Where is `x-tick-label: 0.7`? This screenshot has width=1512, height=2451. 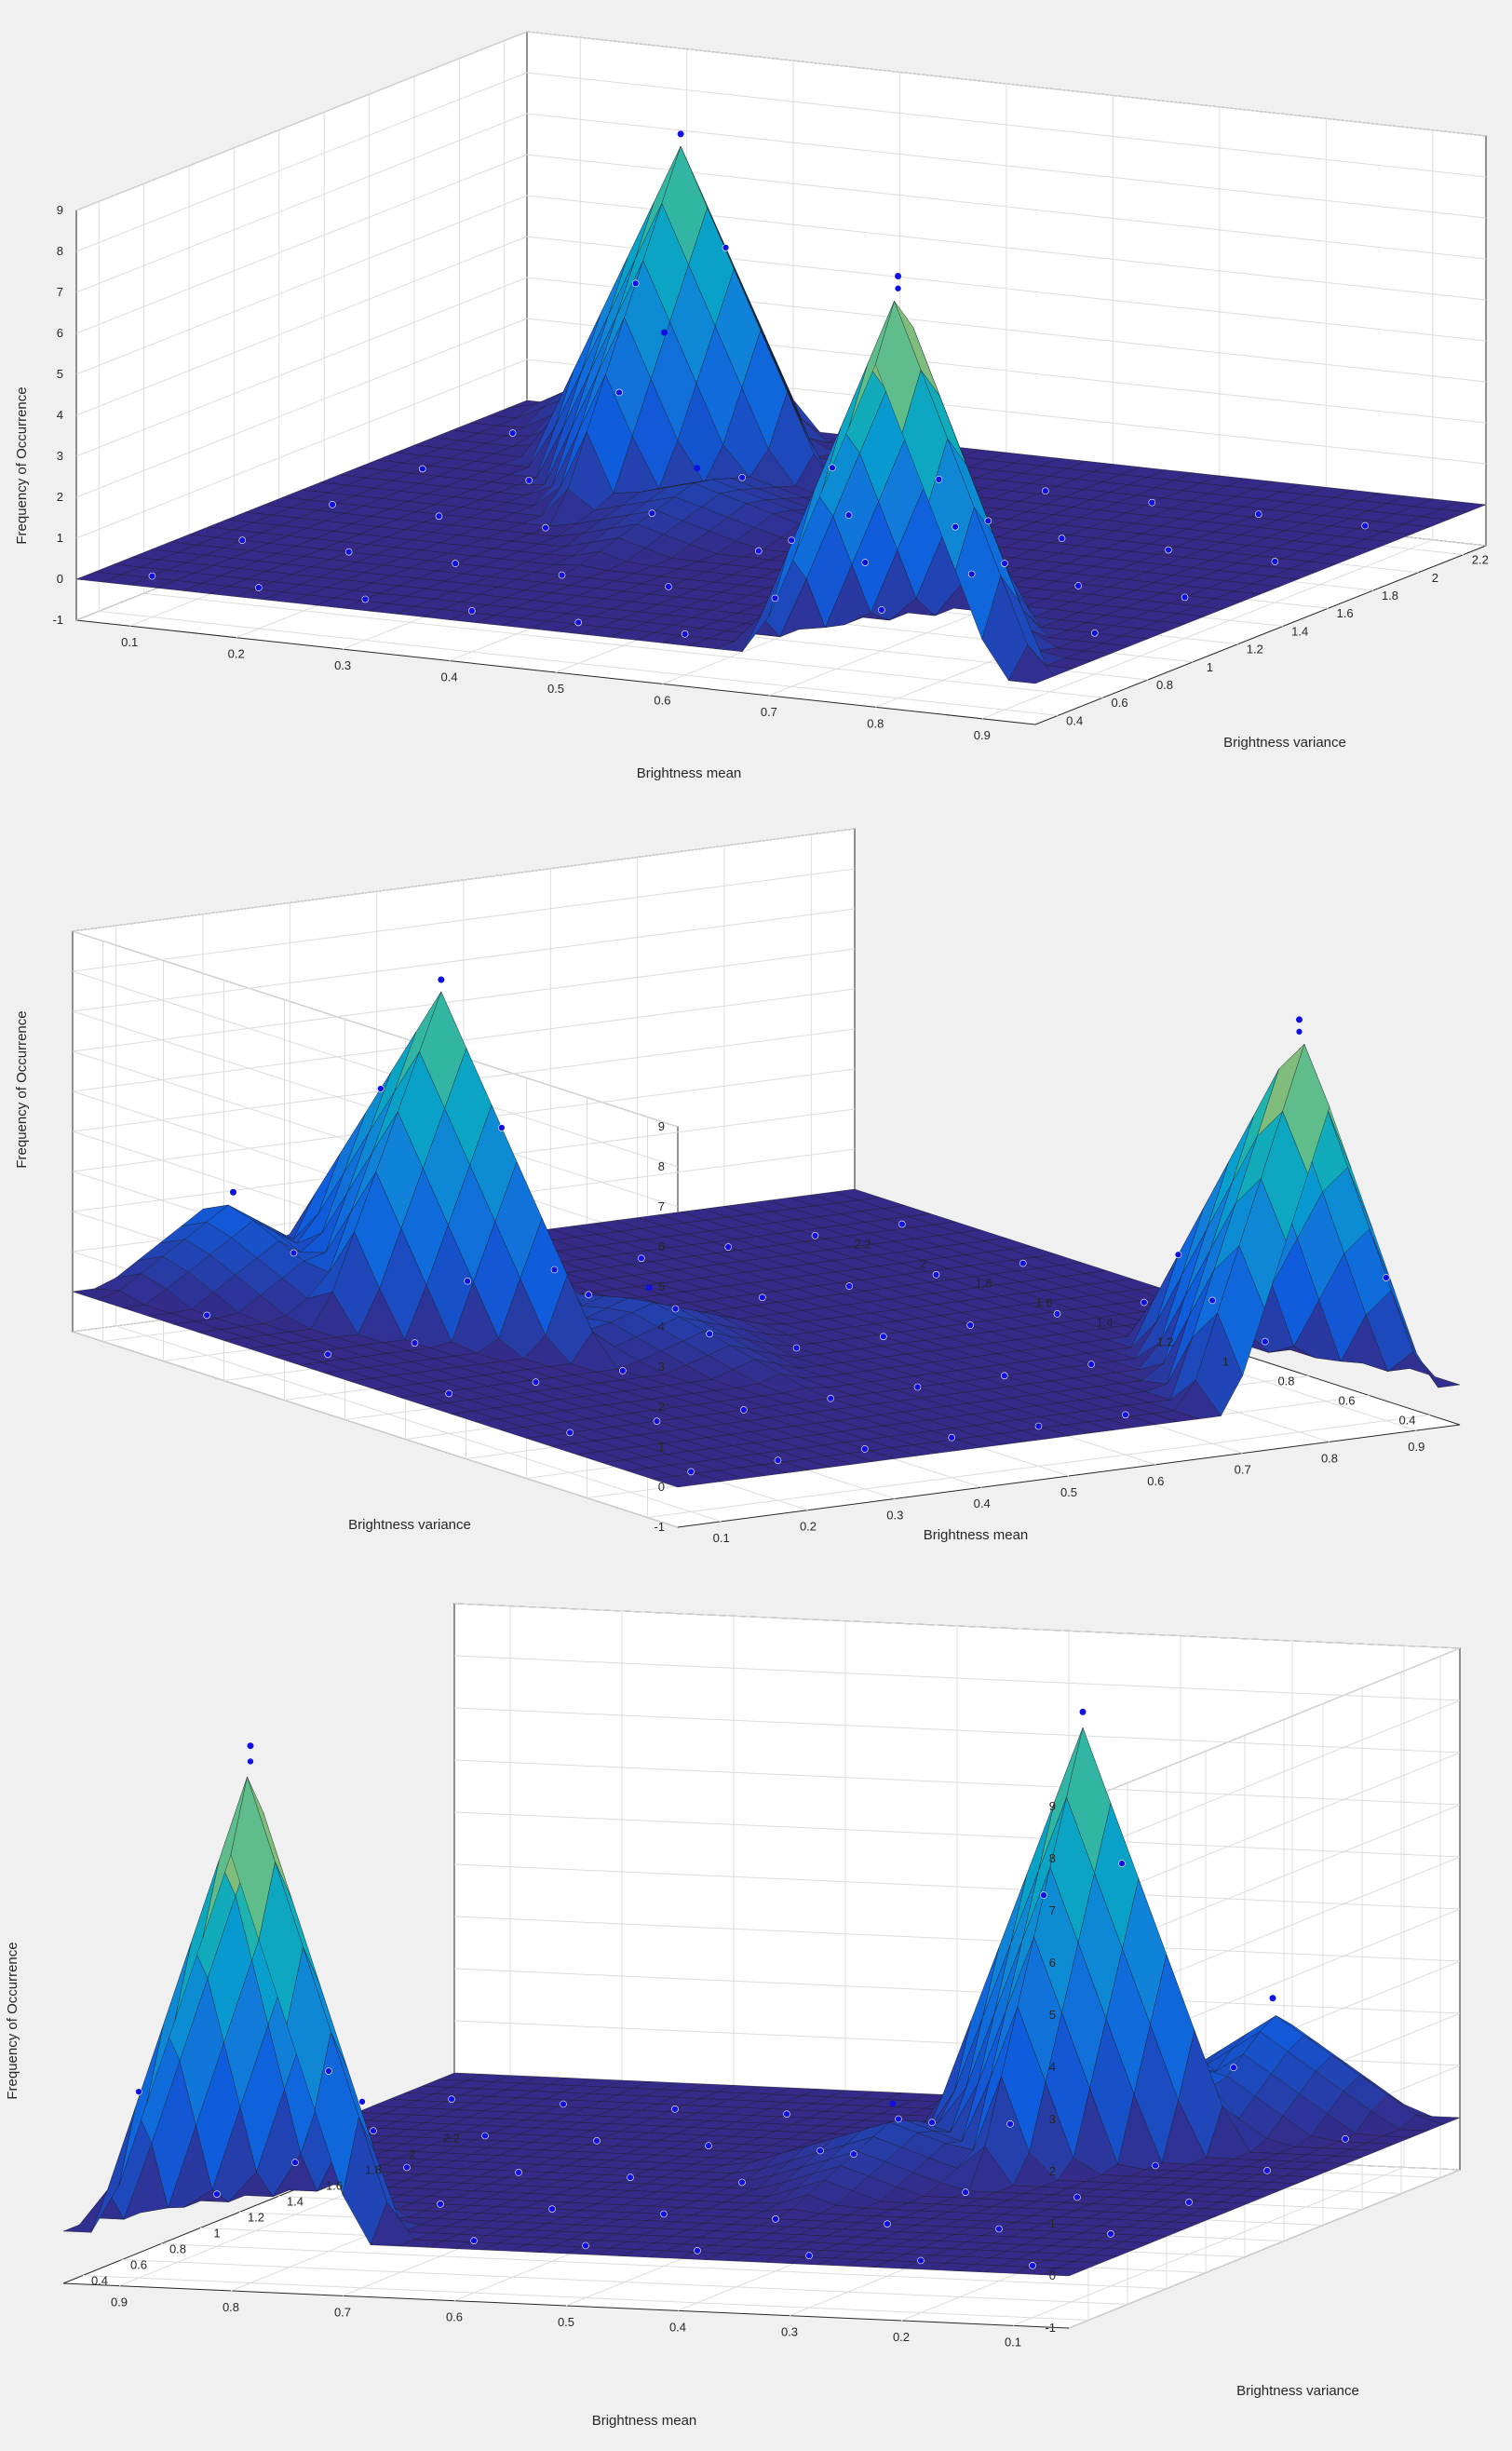
x-tick-label: 0.7 is located at coordinates (769, 712).